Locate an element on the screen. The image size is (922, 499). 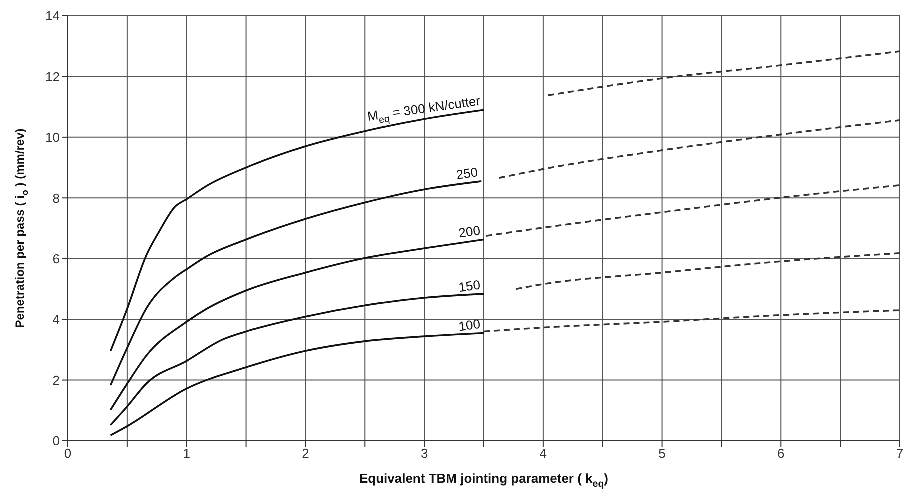
x-tick-label: 1 is located at coordinates (186, 454).